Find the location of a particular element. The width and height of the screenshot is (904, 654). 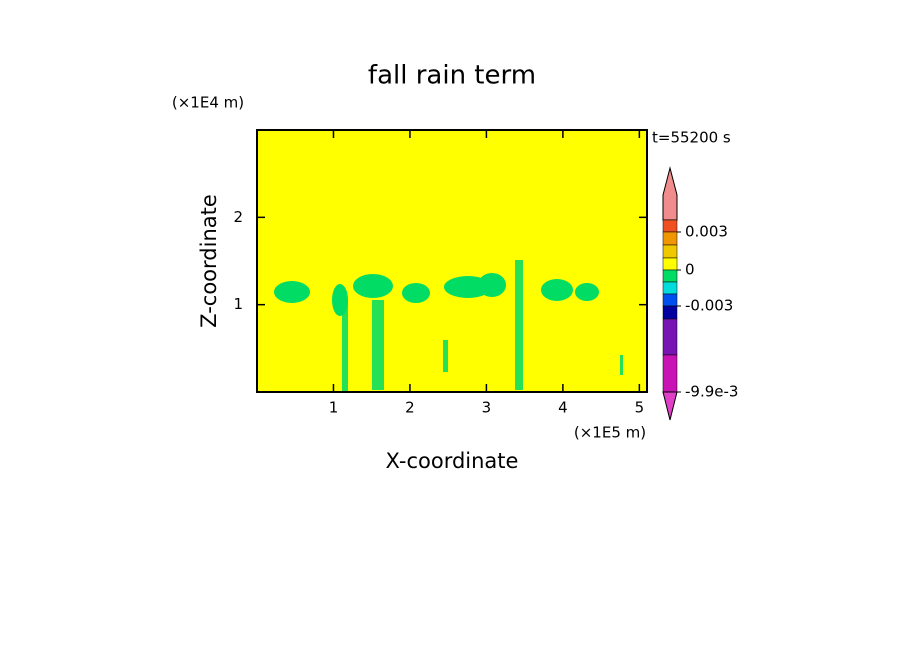

colorbar-tick-label: 0 is located at coordinates (690, 270).